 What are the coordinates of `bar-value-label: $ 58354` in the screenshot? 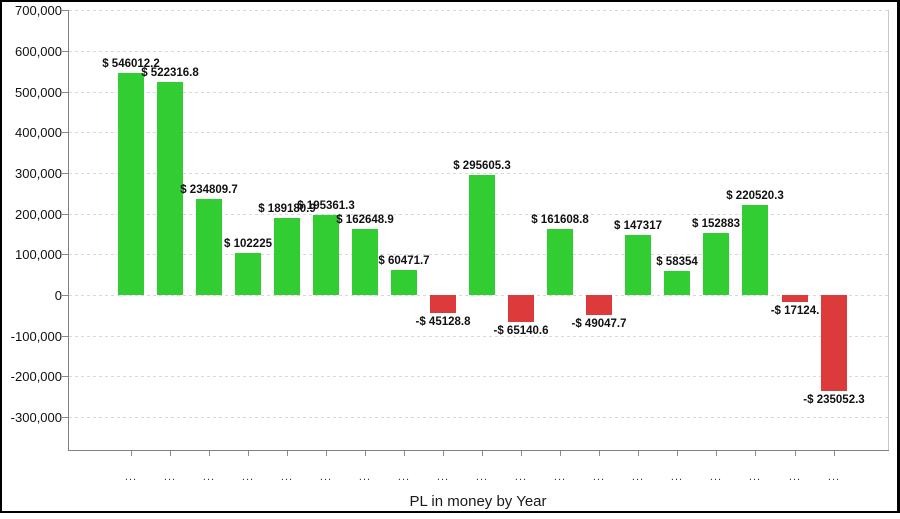 It's located at (677, 262).